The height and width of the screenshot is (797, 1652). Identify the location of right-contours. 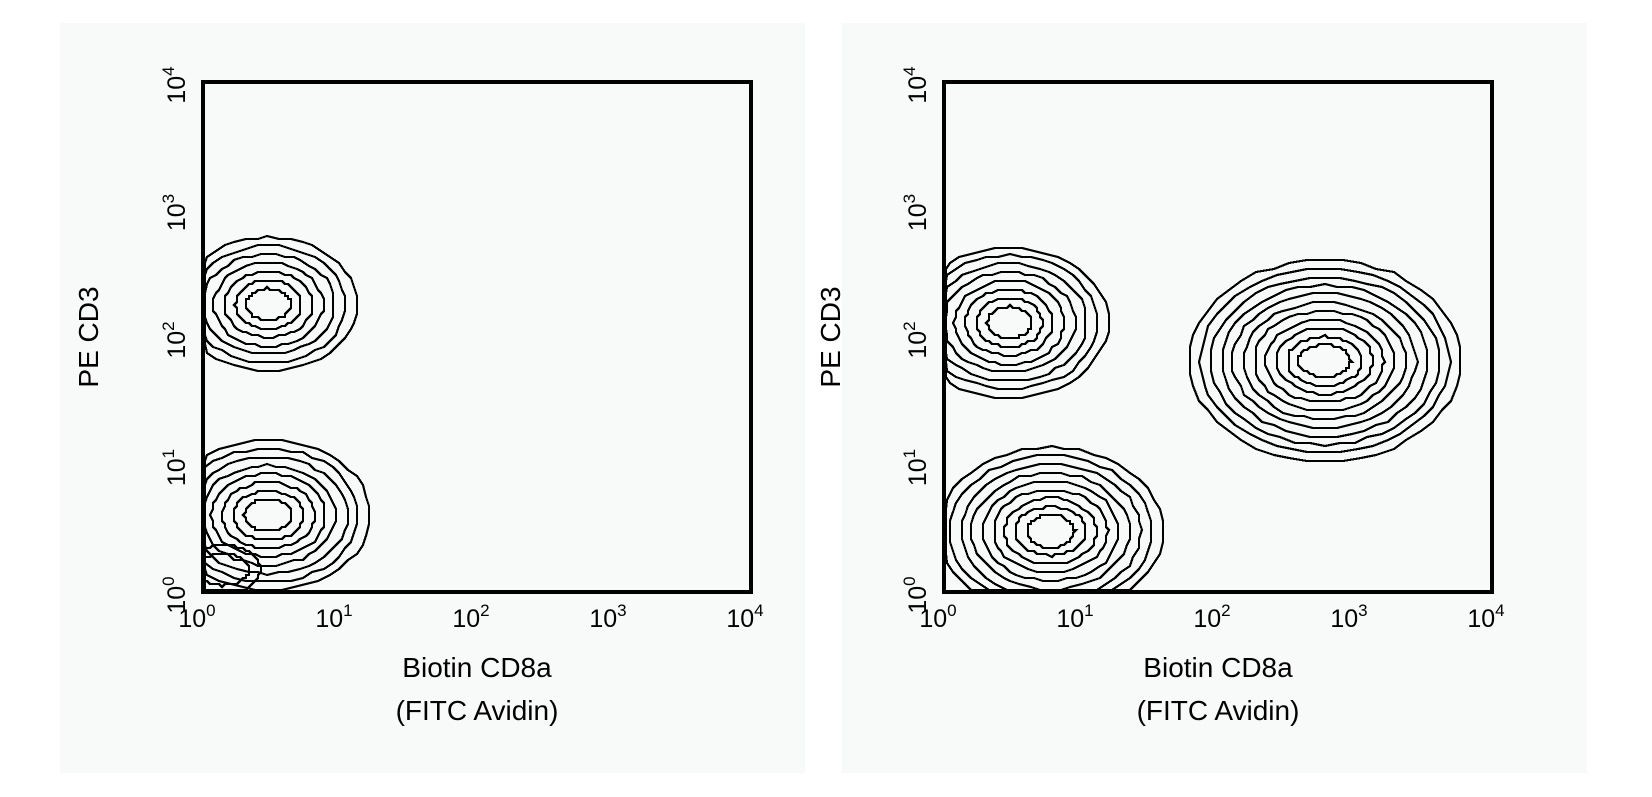
(1203, 419).